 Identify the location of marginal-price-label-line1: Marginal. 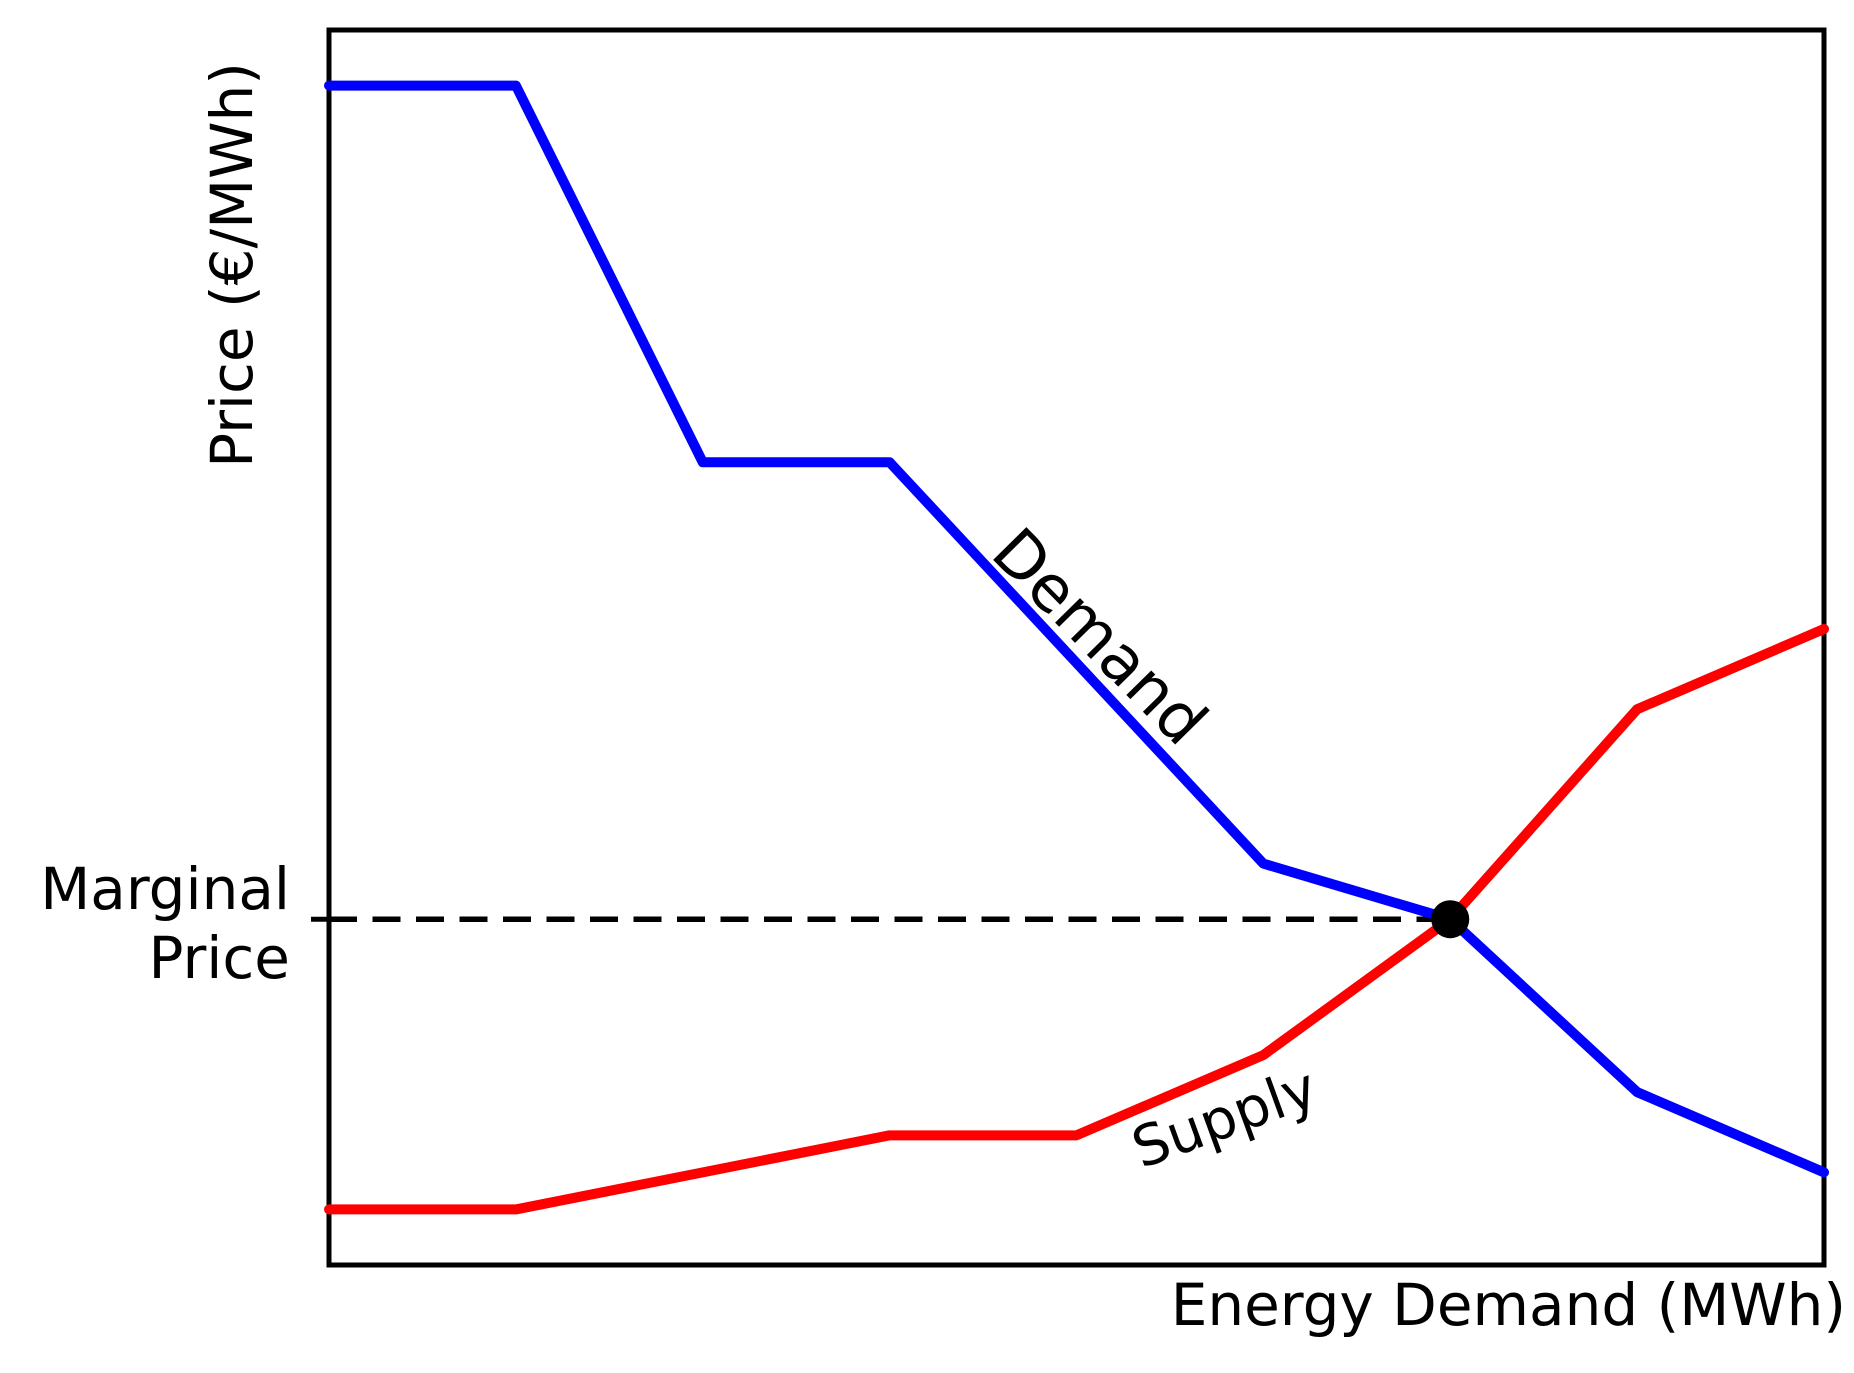
(165, 889).